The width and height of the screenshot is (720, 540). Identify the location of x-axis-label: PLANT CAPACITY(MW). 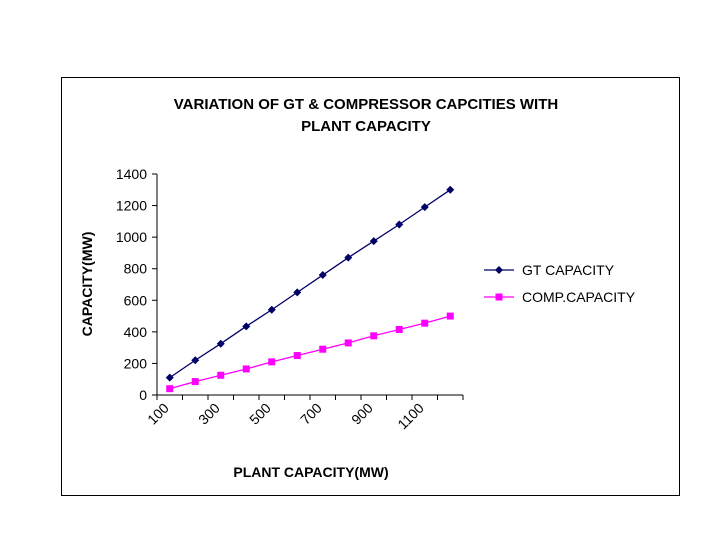
(310, 472).